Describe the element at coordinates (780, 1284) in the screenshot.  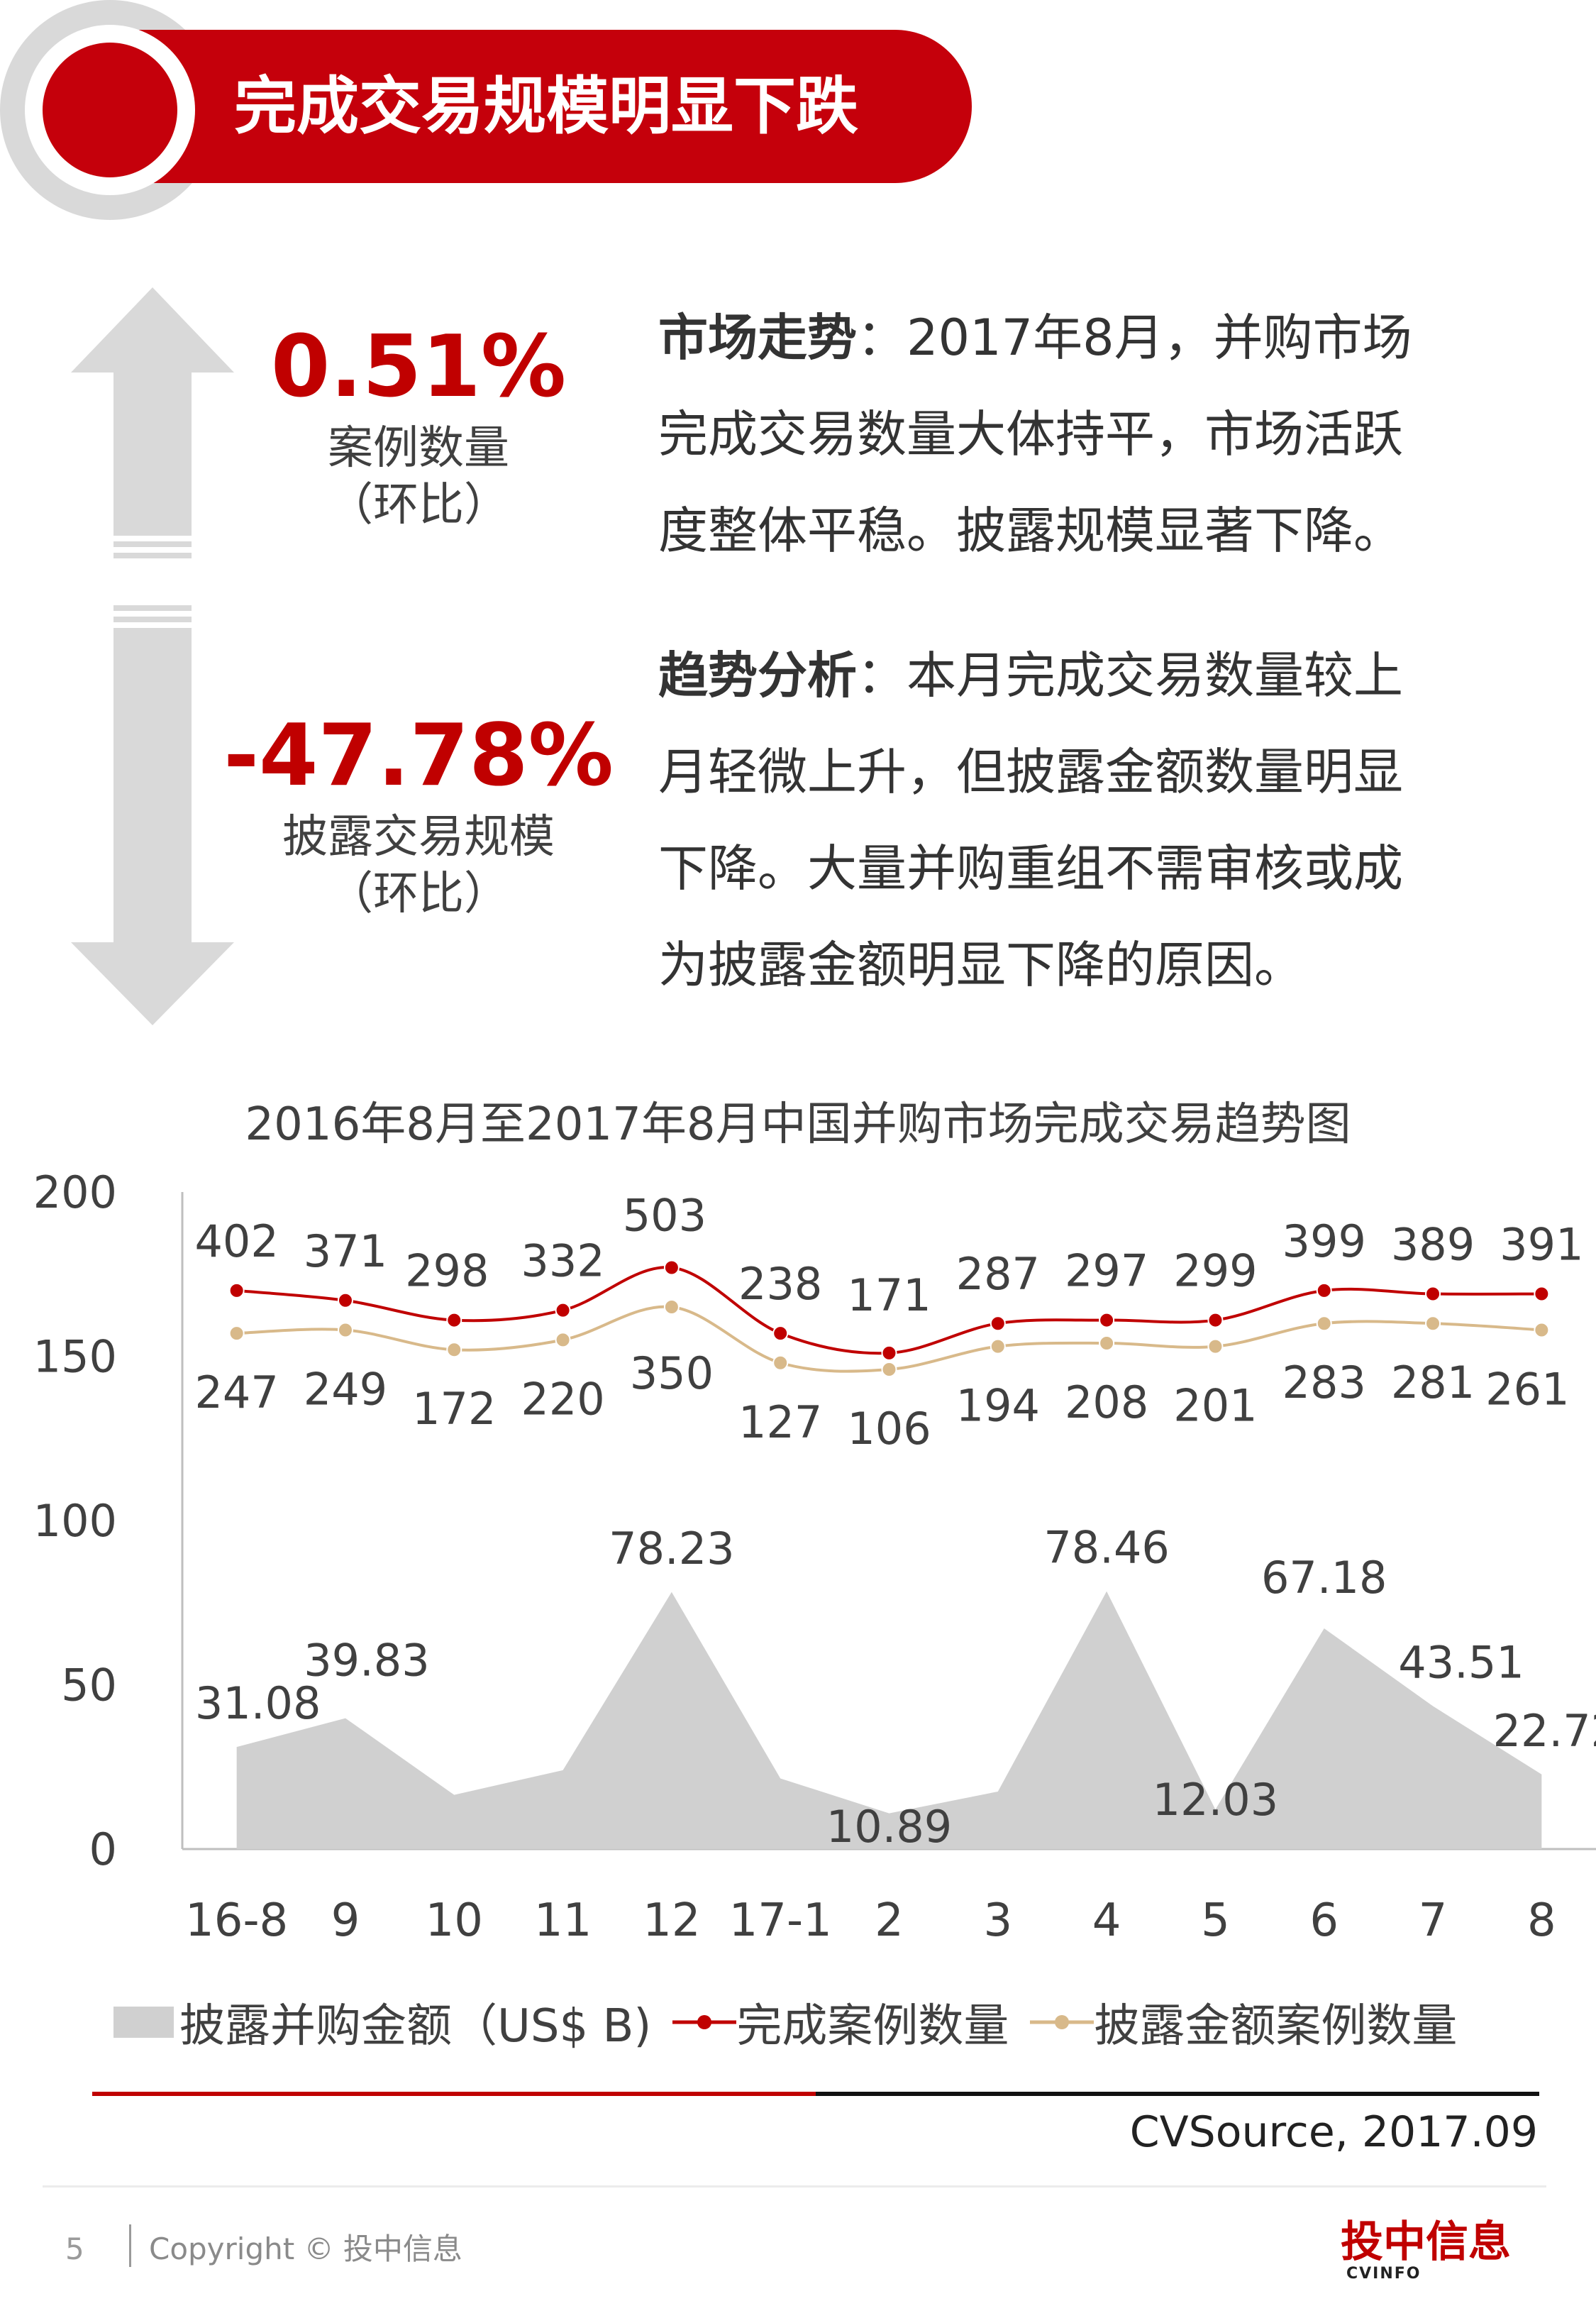
I see `completed-data-label: 238` at that location.